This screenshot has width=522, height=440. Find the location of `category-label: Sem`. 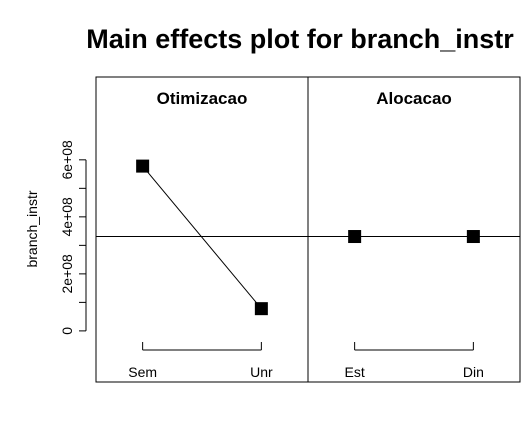

category-label: Sem is located at coordinates (142, 372).